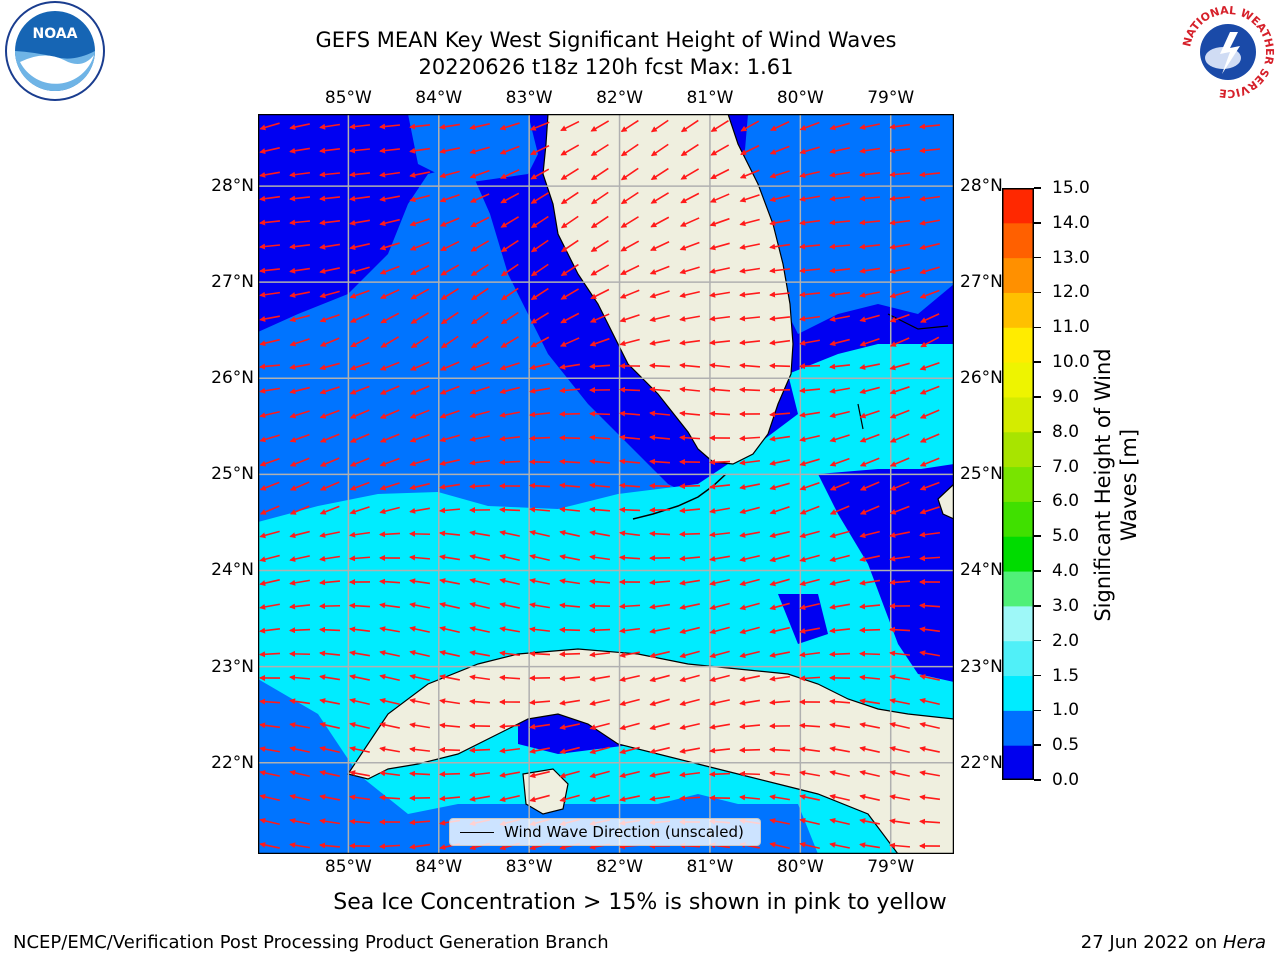  Describe the element at coordinates (1071, 362) in the screenshot. I see `colorbar-tick-label: 10.0` at that location.